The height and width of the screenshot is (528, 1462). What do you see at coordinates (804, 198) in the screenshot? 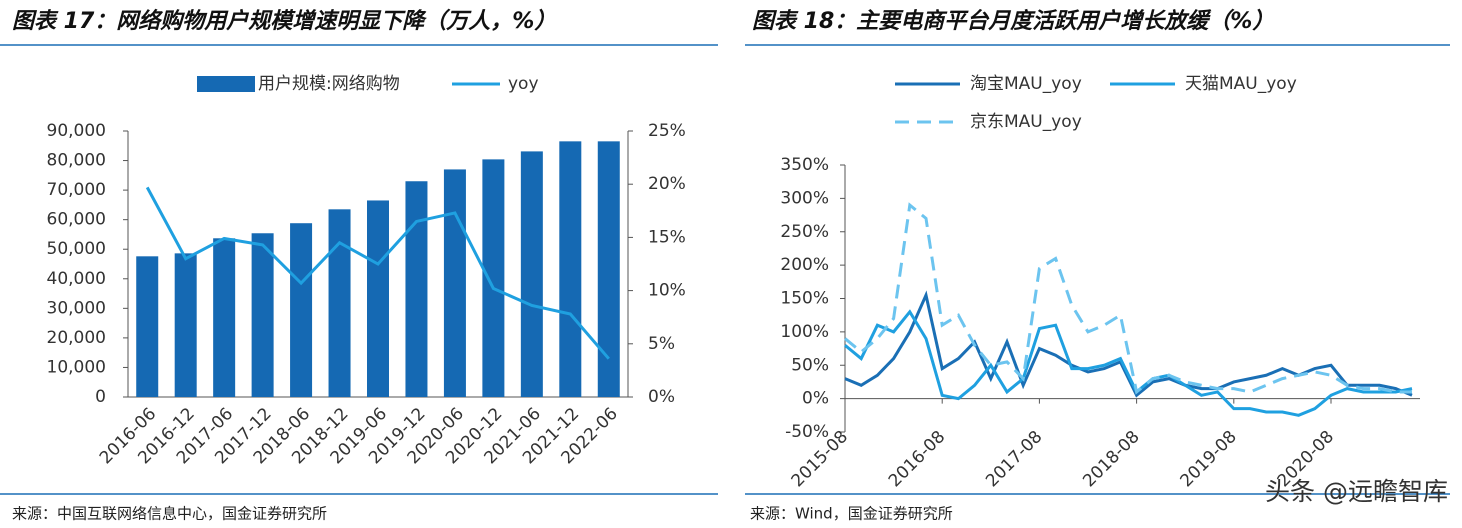
I see `y-tick-label: 300%` at bounding box center [804, 198].